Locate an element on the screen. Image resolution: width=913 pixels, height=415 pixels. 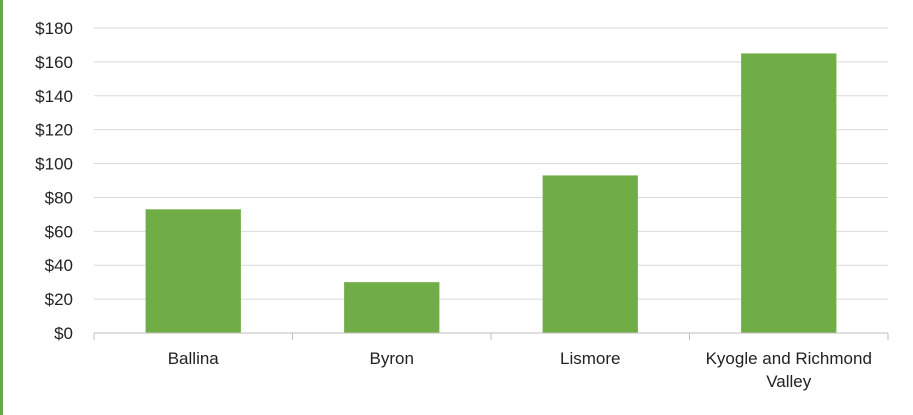
y-tick-label: $120 is located at coordinates (54, 130).